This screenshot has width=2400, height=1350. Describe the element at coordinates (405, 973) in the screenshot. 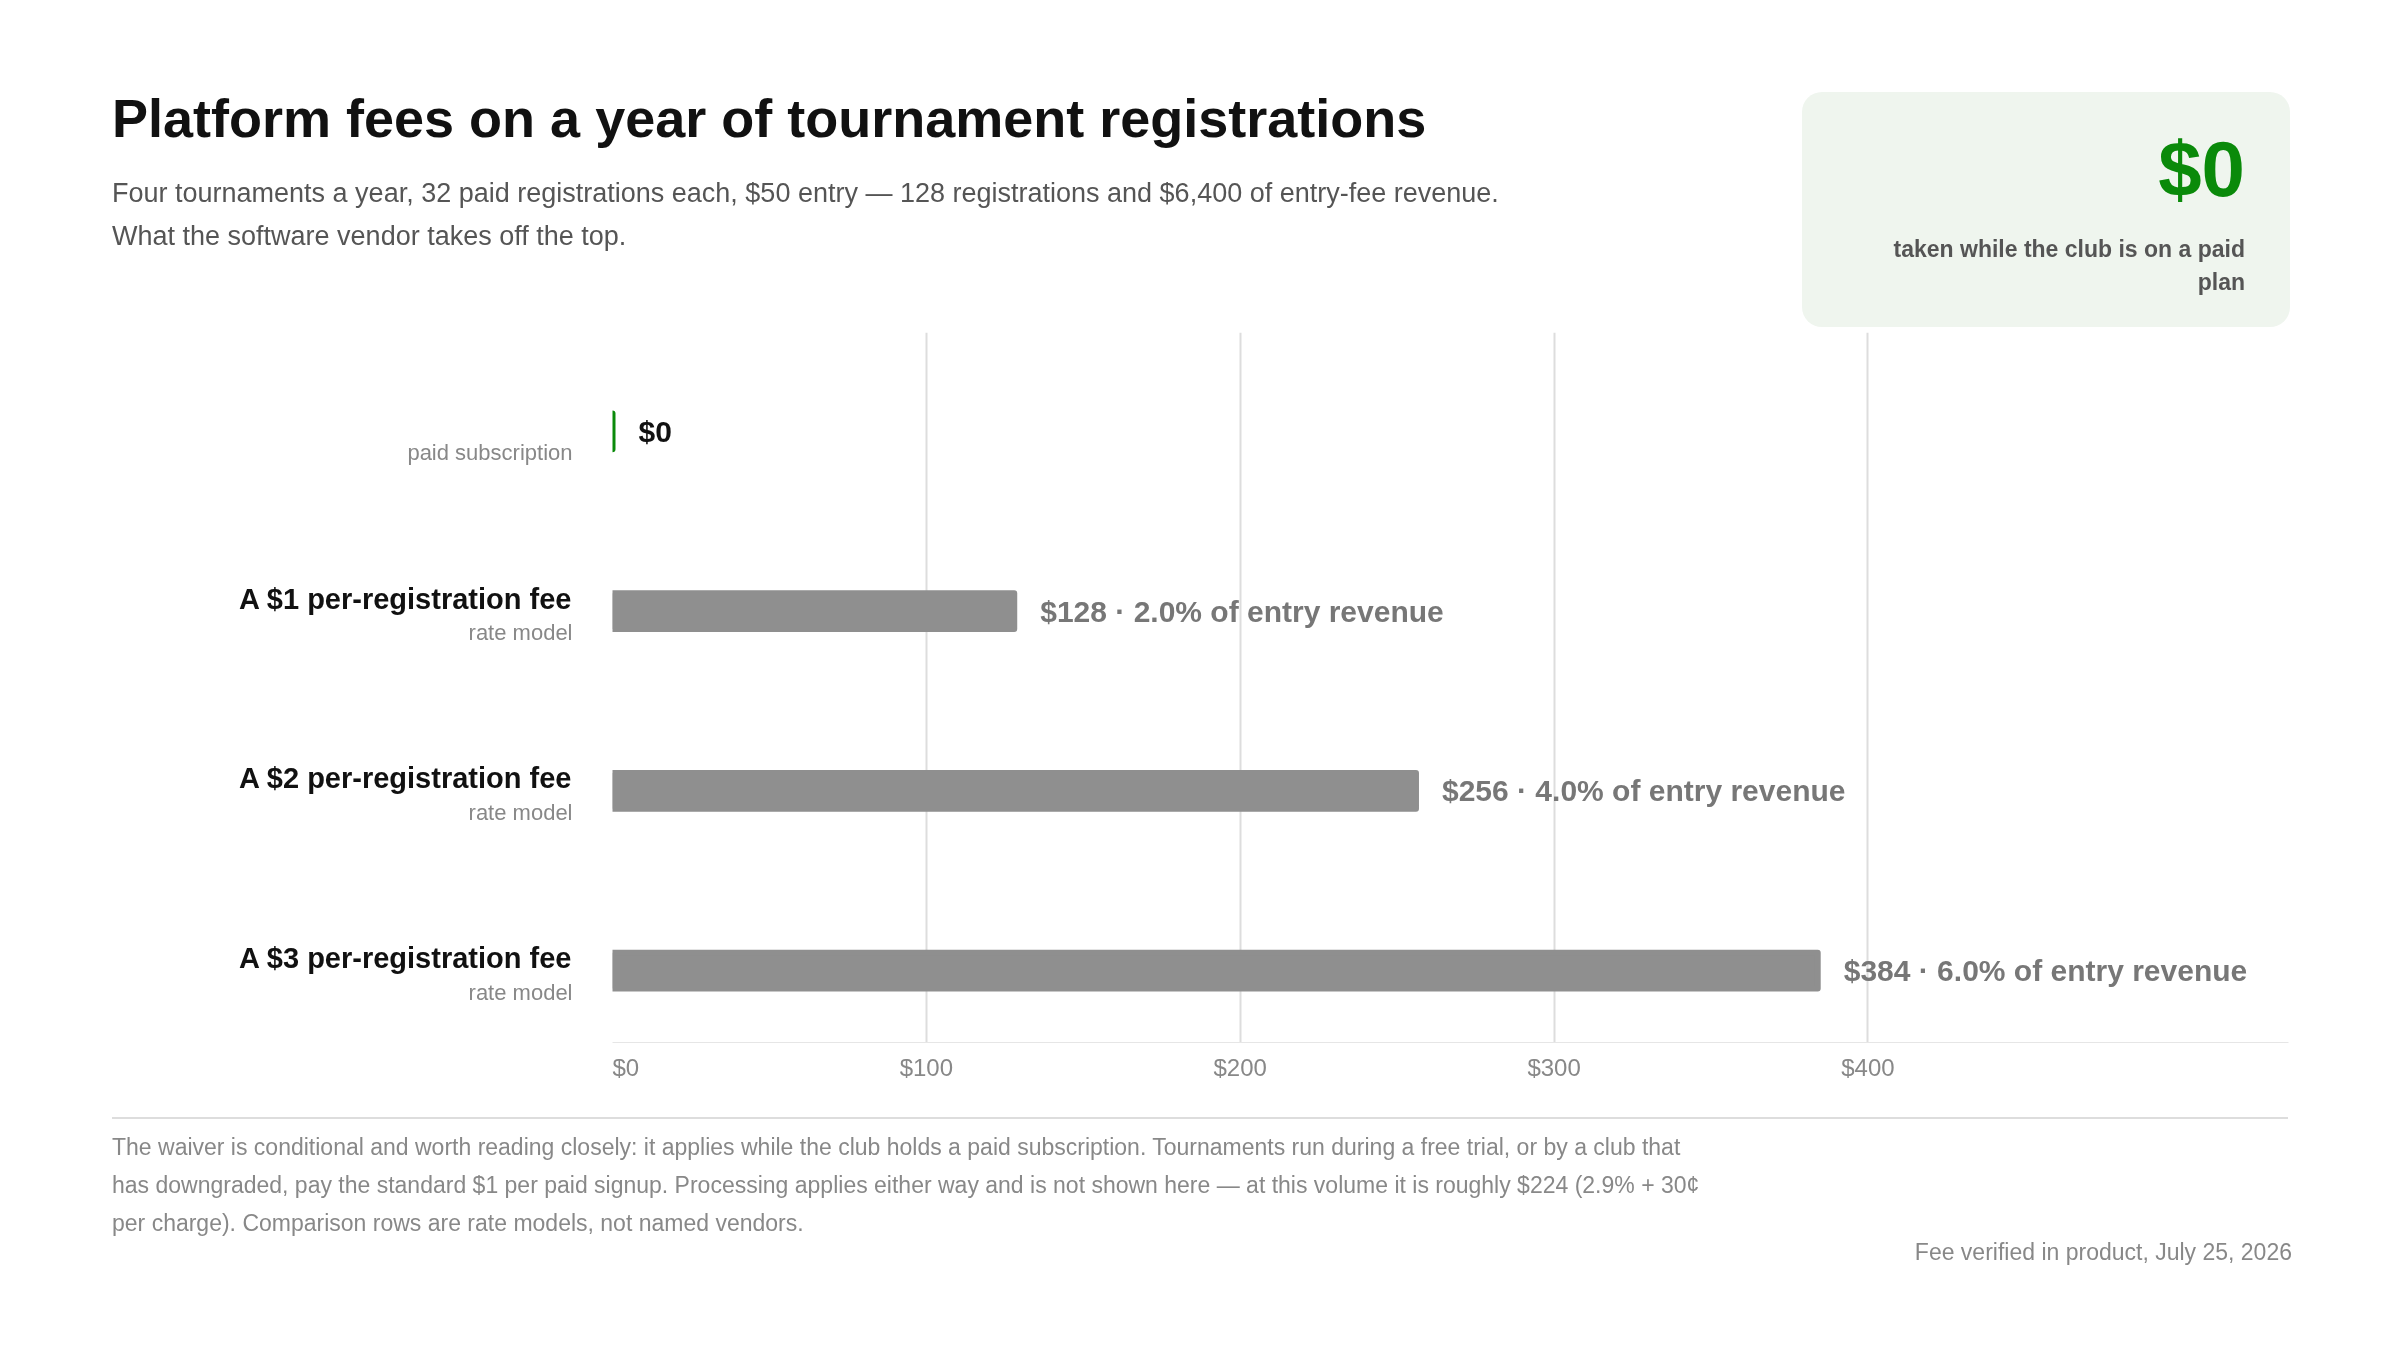

I see `y-tick-label: A $3 per-registration fee rate model` at that location.